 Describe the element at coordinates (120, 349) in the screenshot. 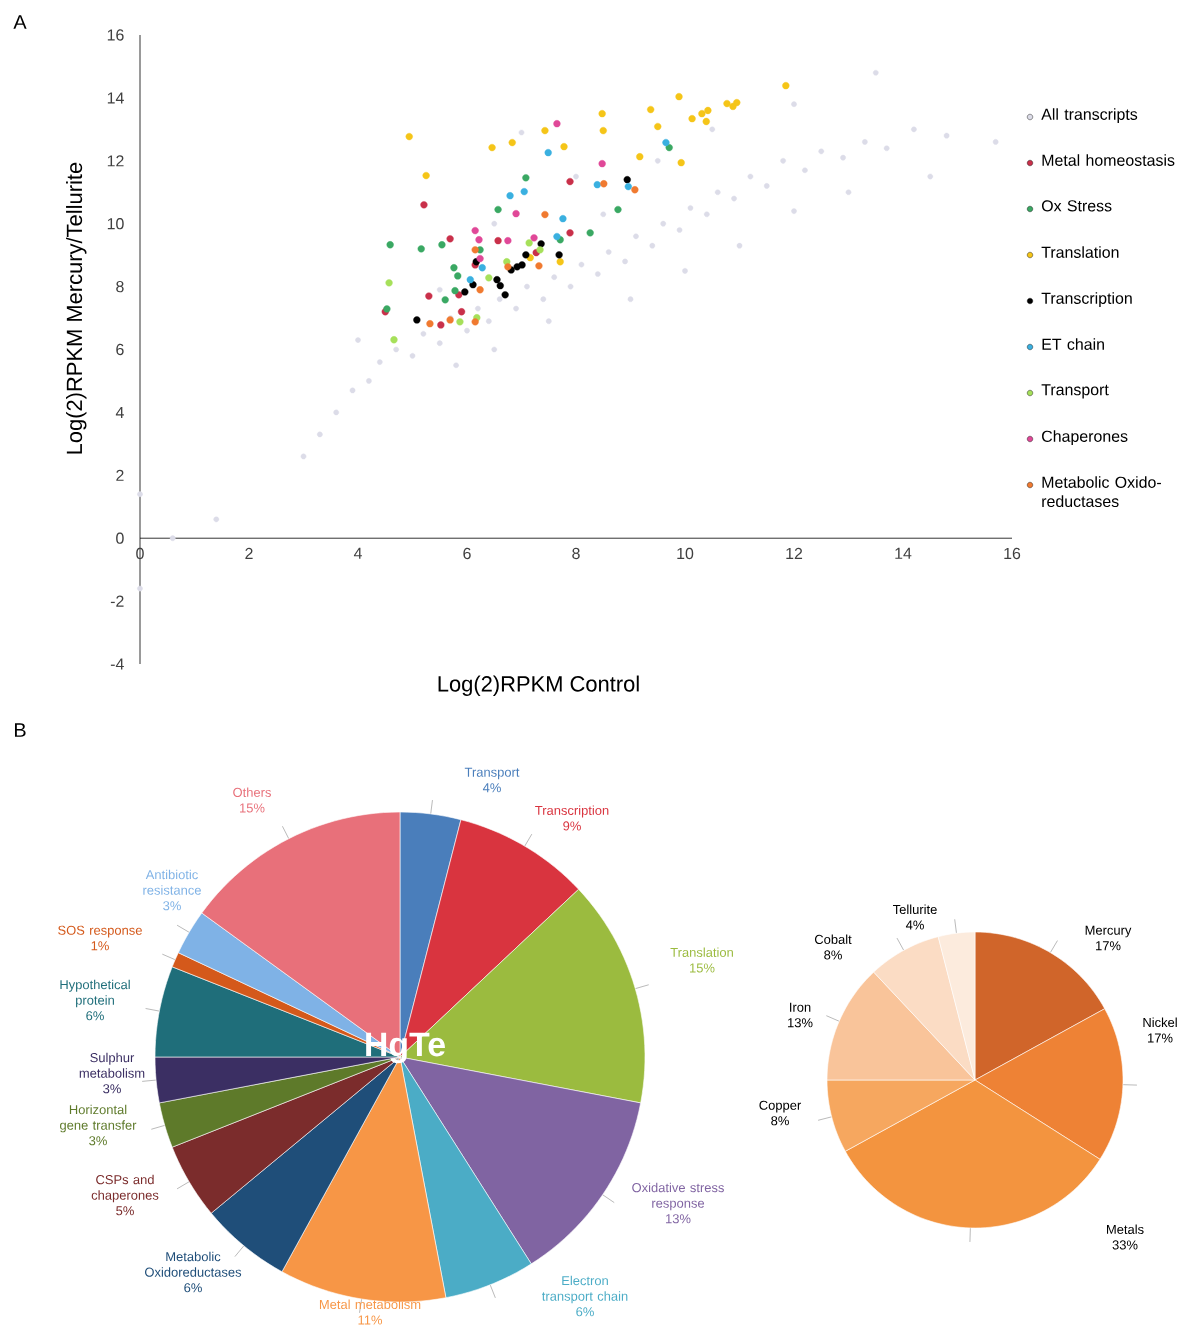

I see `y-tick-label: 6` at that location.